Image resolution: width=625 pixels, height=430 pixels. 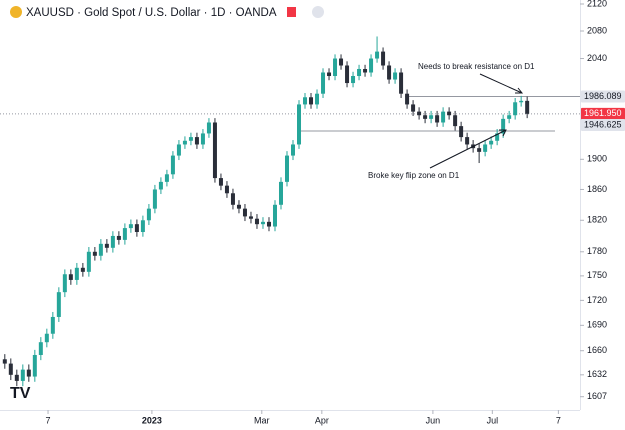 What do you see at coordinates (597, 30) in the screenshot?
I see `y-tick-label: 2080` at bounding box center [597, 30].